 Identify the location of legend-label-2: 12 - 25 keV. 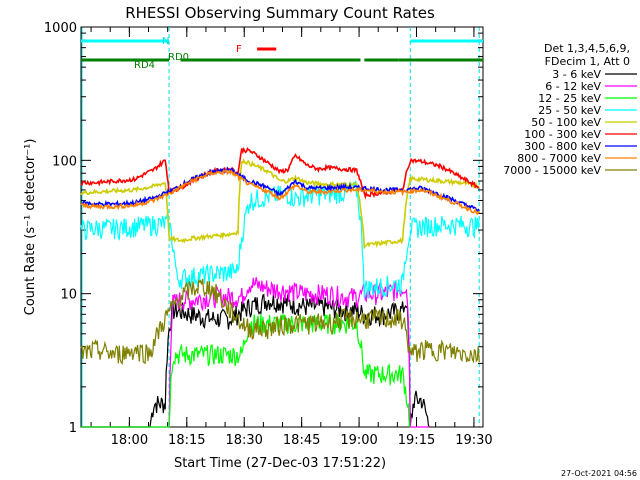
(569, 98).